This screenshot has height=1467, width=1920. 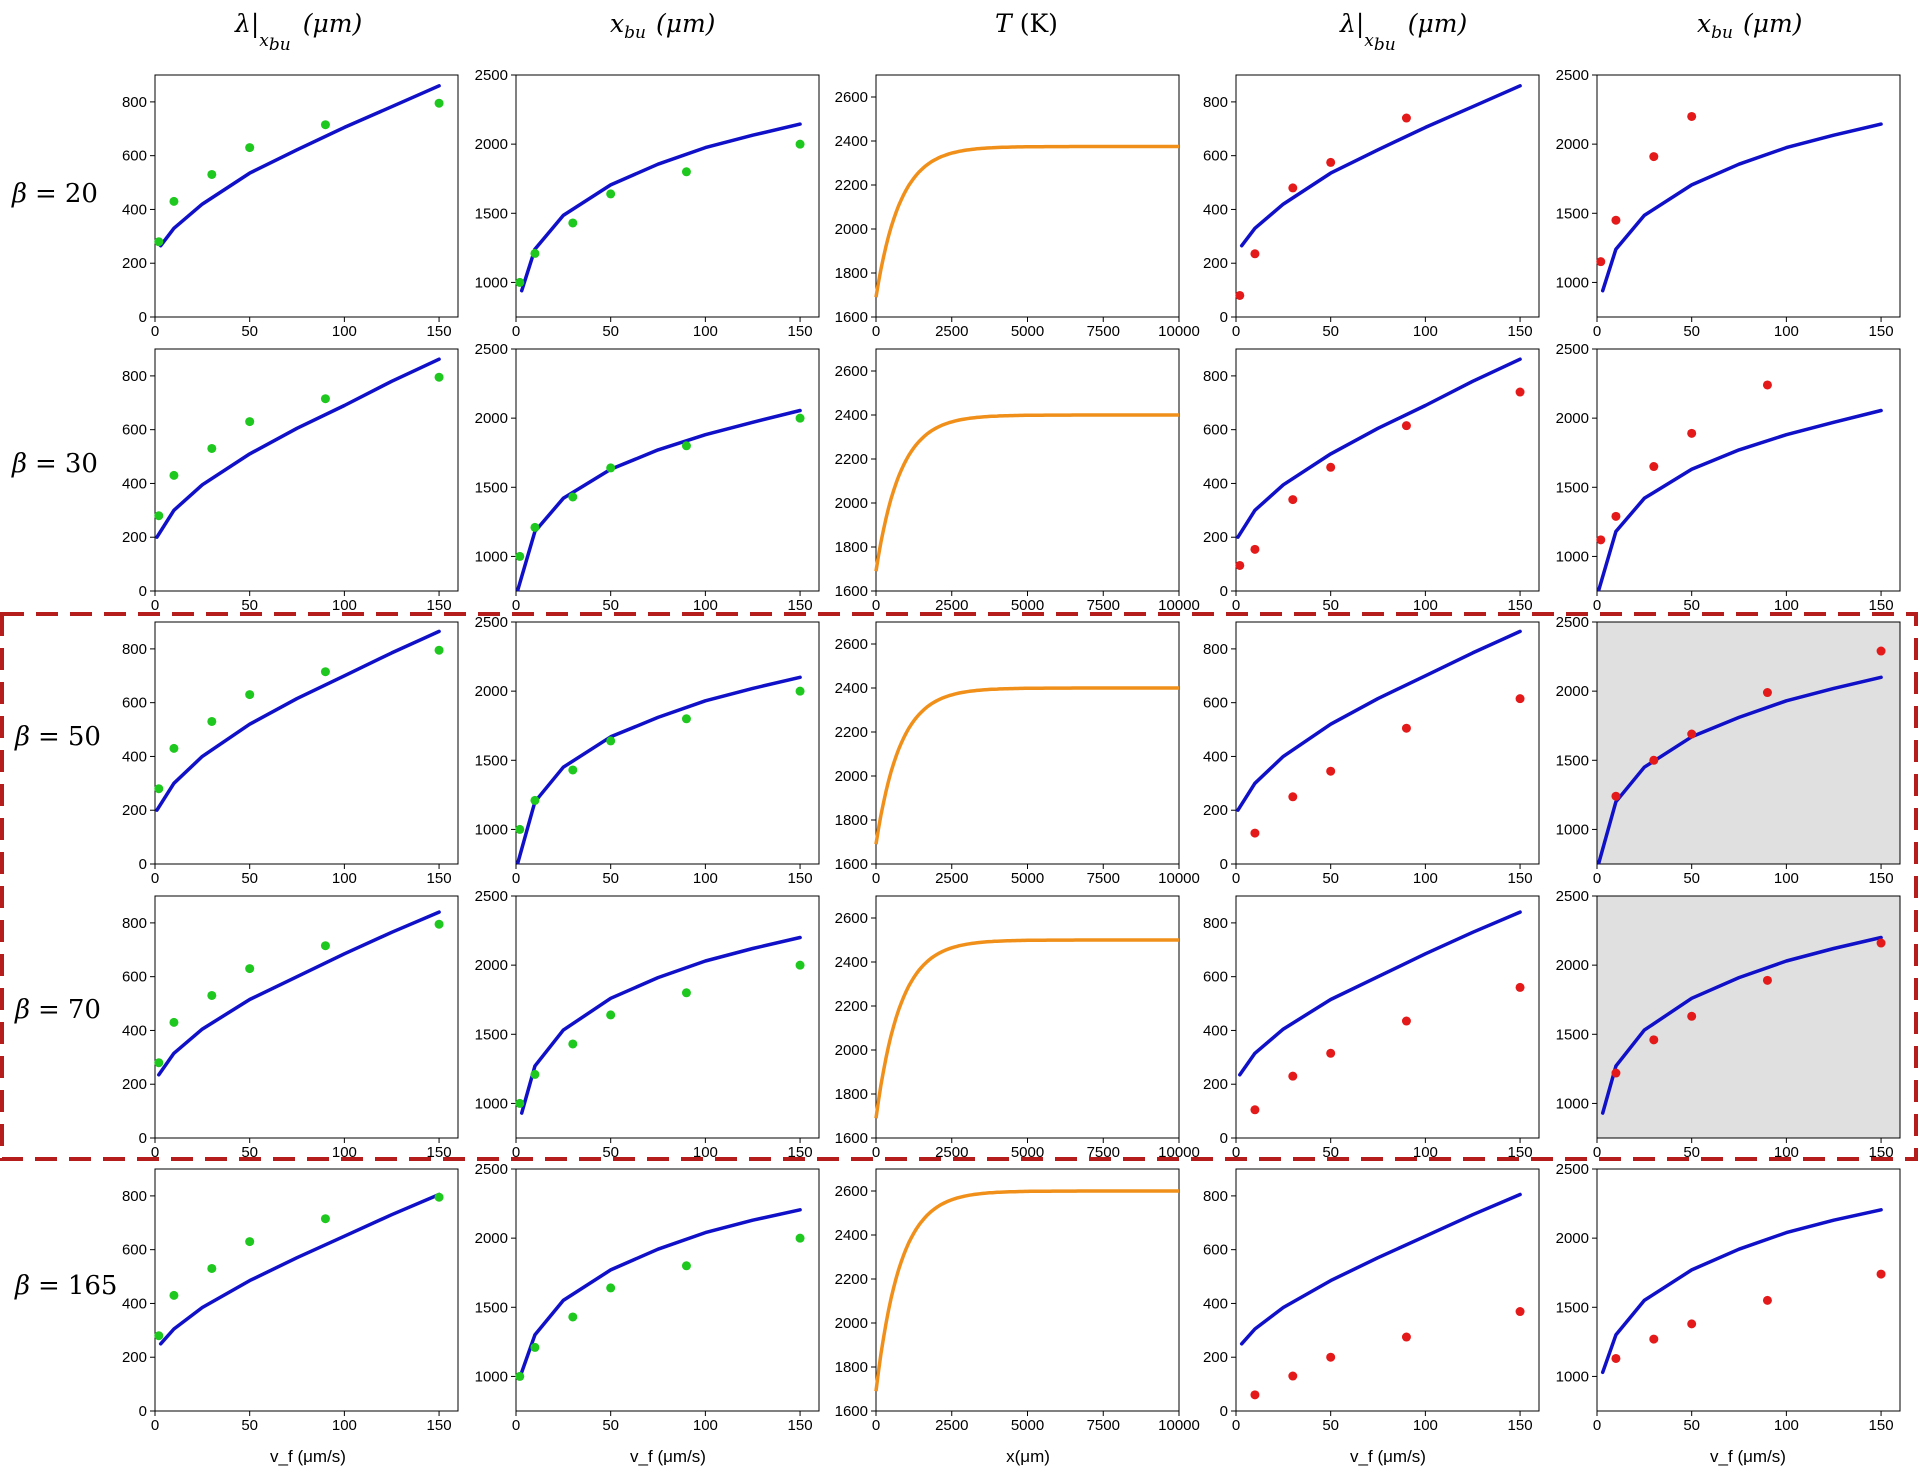 I want to click on temperature-curve, so click(x=1026, y=221).